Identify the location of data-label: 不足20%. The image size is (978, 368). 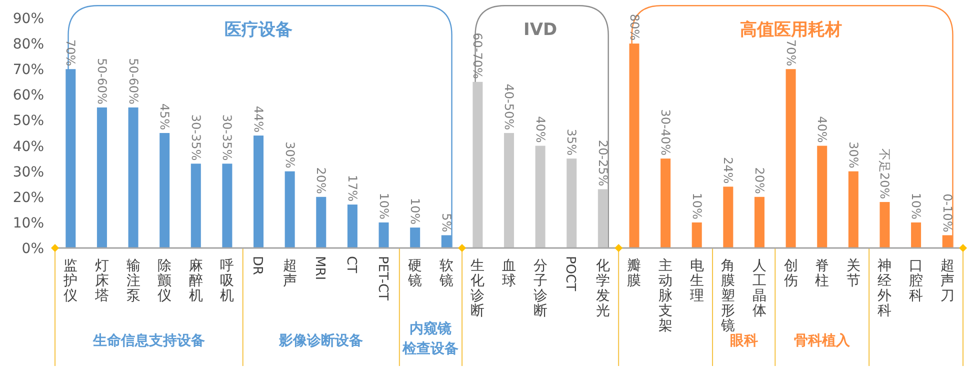
(885, 173).